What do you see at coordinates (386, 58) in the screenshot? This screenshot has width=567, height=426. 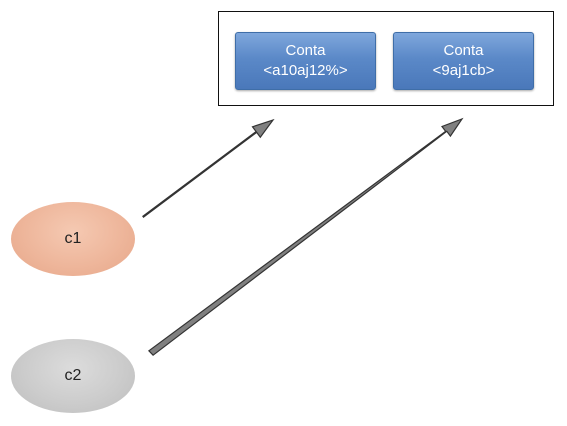 I see `accounts-container: Conta <a10aj12%> Conta <9aj1cb>` at bounding box center [386, 58].